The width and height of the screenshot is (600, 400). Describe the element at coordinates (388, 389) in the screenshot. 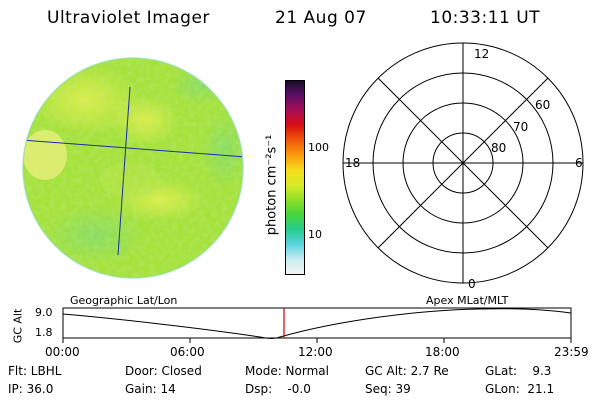

I see `status-seq: Seq: 39` at that location.